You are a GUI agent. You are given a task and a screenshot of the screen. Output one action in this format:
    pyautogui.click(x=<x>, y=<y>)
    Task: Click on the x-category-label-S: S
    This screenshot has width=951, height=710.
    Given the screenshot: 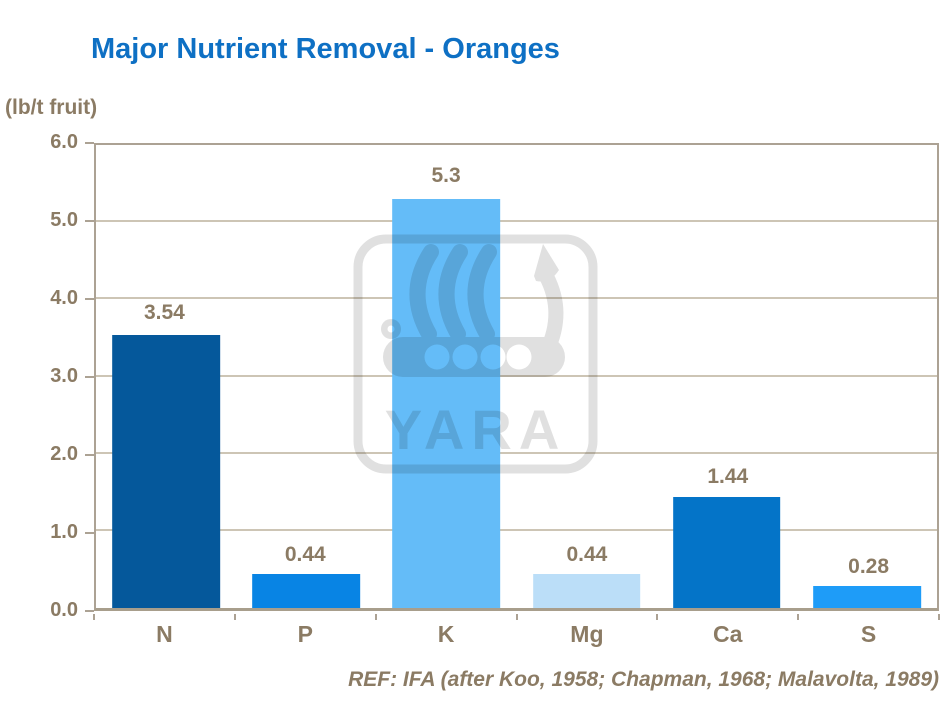 What is the action you would take?
    pyautogui.click(x=868, y=634)
    